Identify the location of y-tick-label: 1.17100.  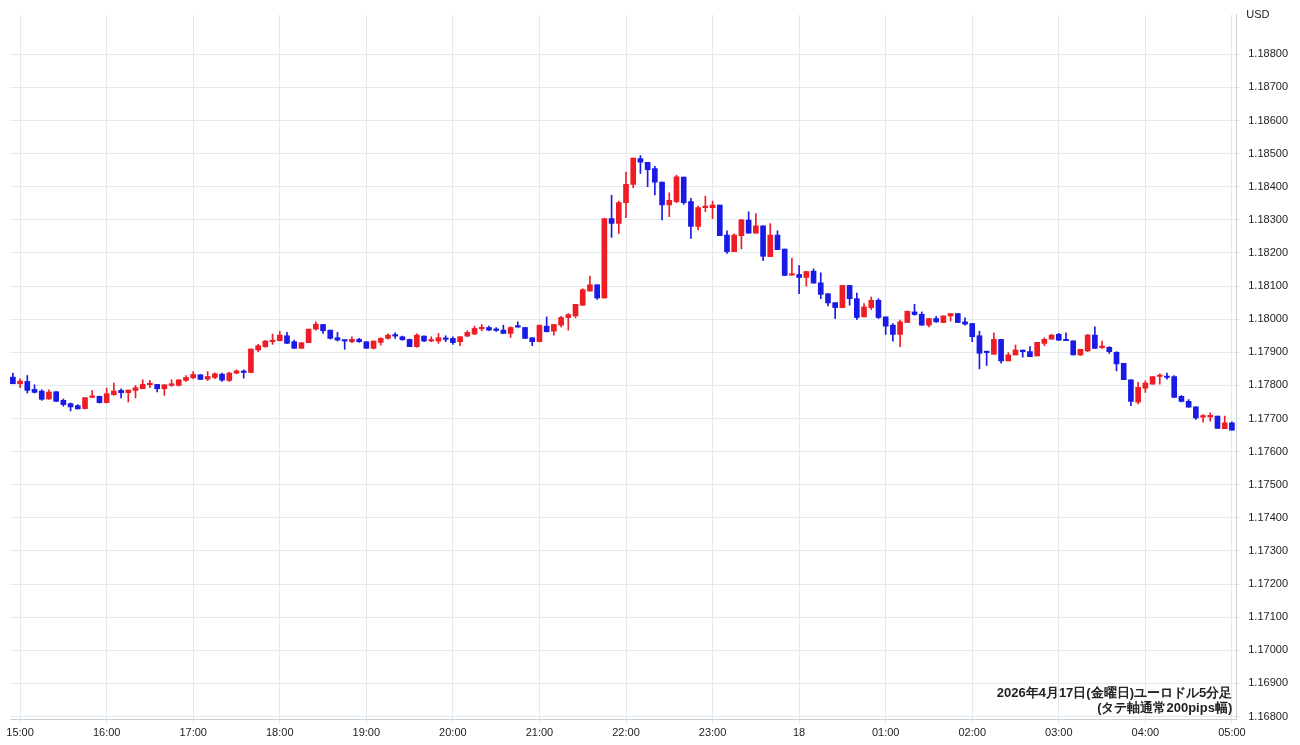
(1268, 616).